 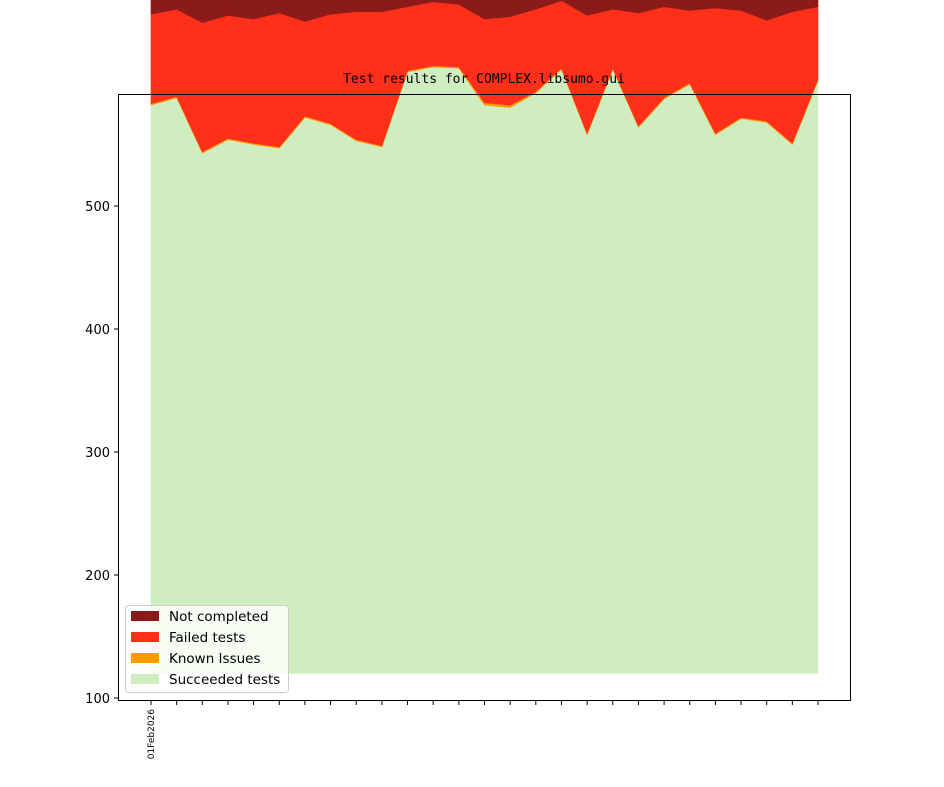 I want to click on chart-title: Test results for COMPLEX.libsumo.gui, so click(x=484, y=79).